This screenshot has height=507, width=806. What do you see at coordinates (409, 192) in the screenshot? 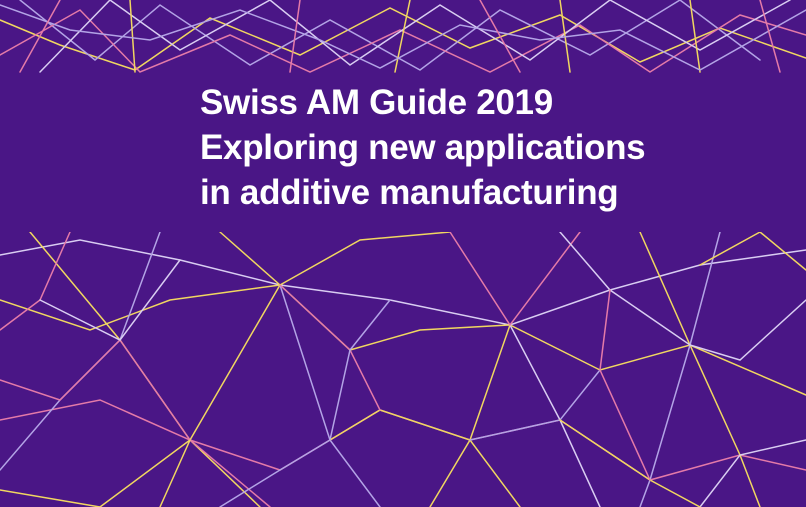
I see `title-line-3: in additive manufacturing` at bounding box center [409, 192].